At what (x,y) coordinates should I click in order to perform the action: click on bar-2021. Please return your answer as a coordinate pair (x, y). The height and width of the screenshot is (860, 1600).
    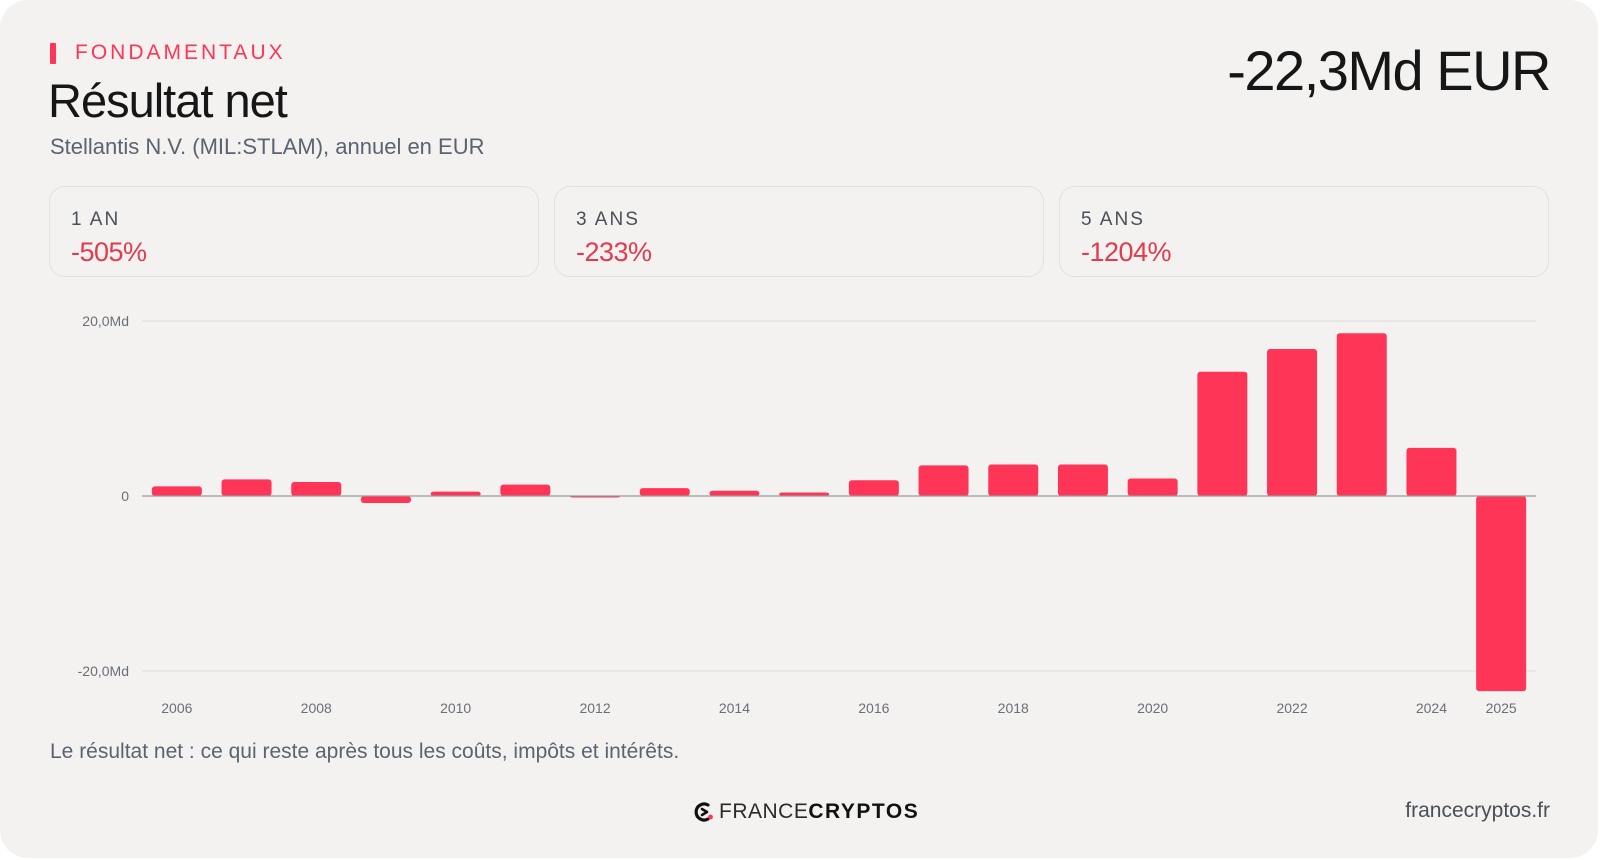
    Looking at the image, I should click on (1222, 433).